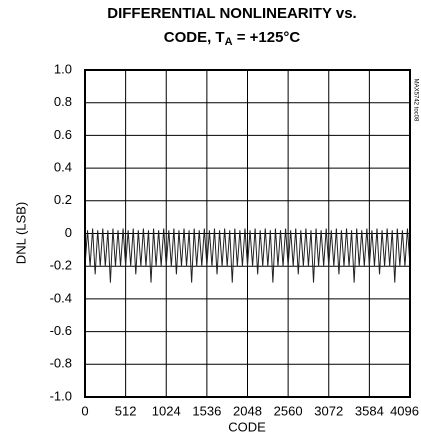  Describe the element at coordinates (247, 255) in the screenshot. I see `data-line` at that location.